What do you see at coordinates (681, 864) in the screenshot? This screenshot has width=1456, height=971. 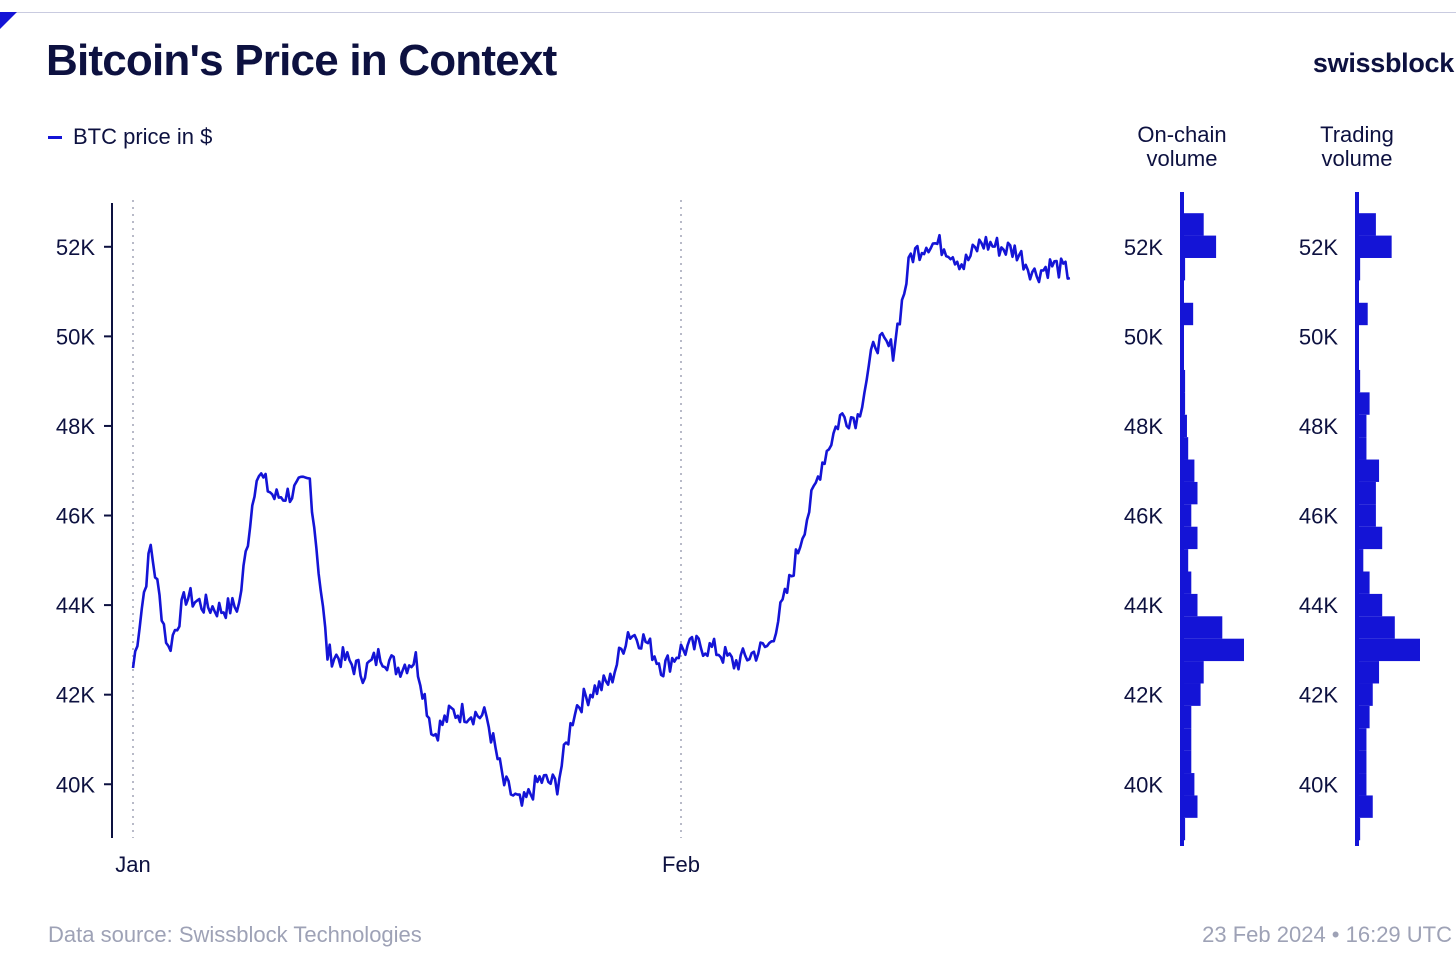 I see `x-tick-label: Feb` at bounding box center [681, 864].